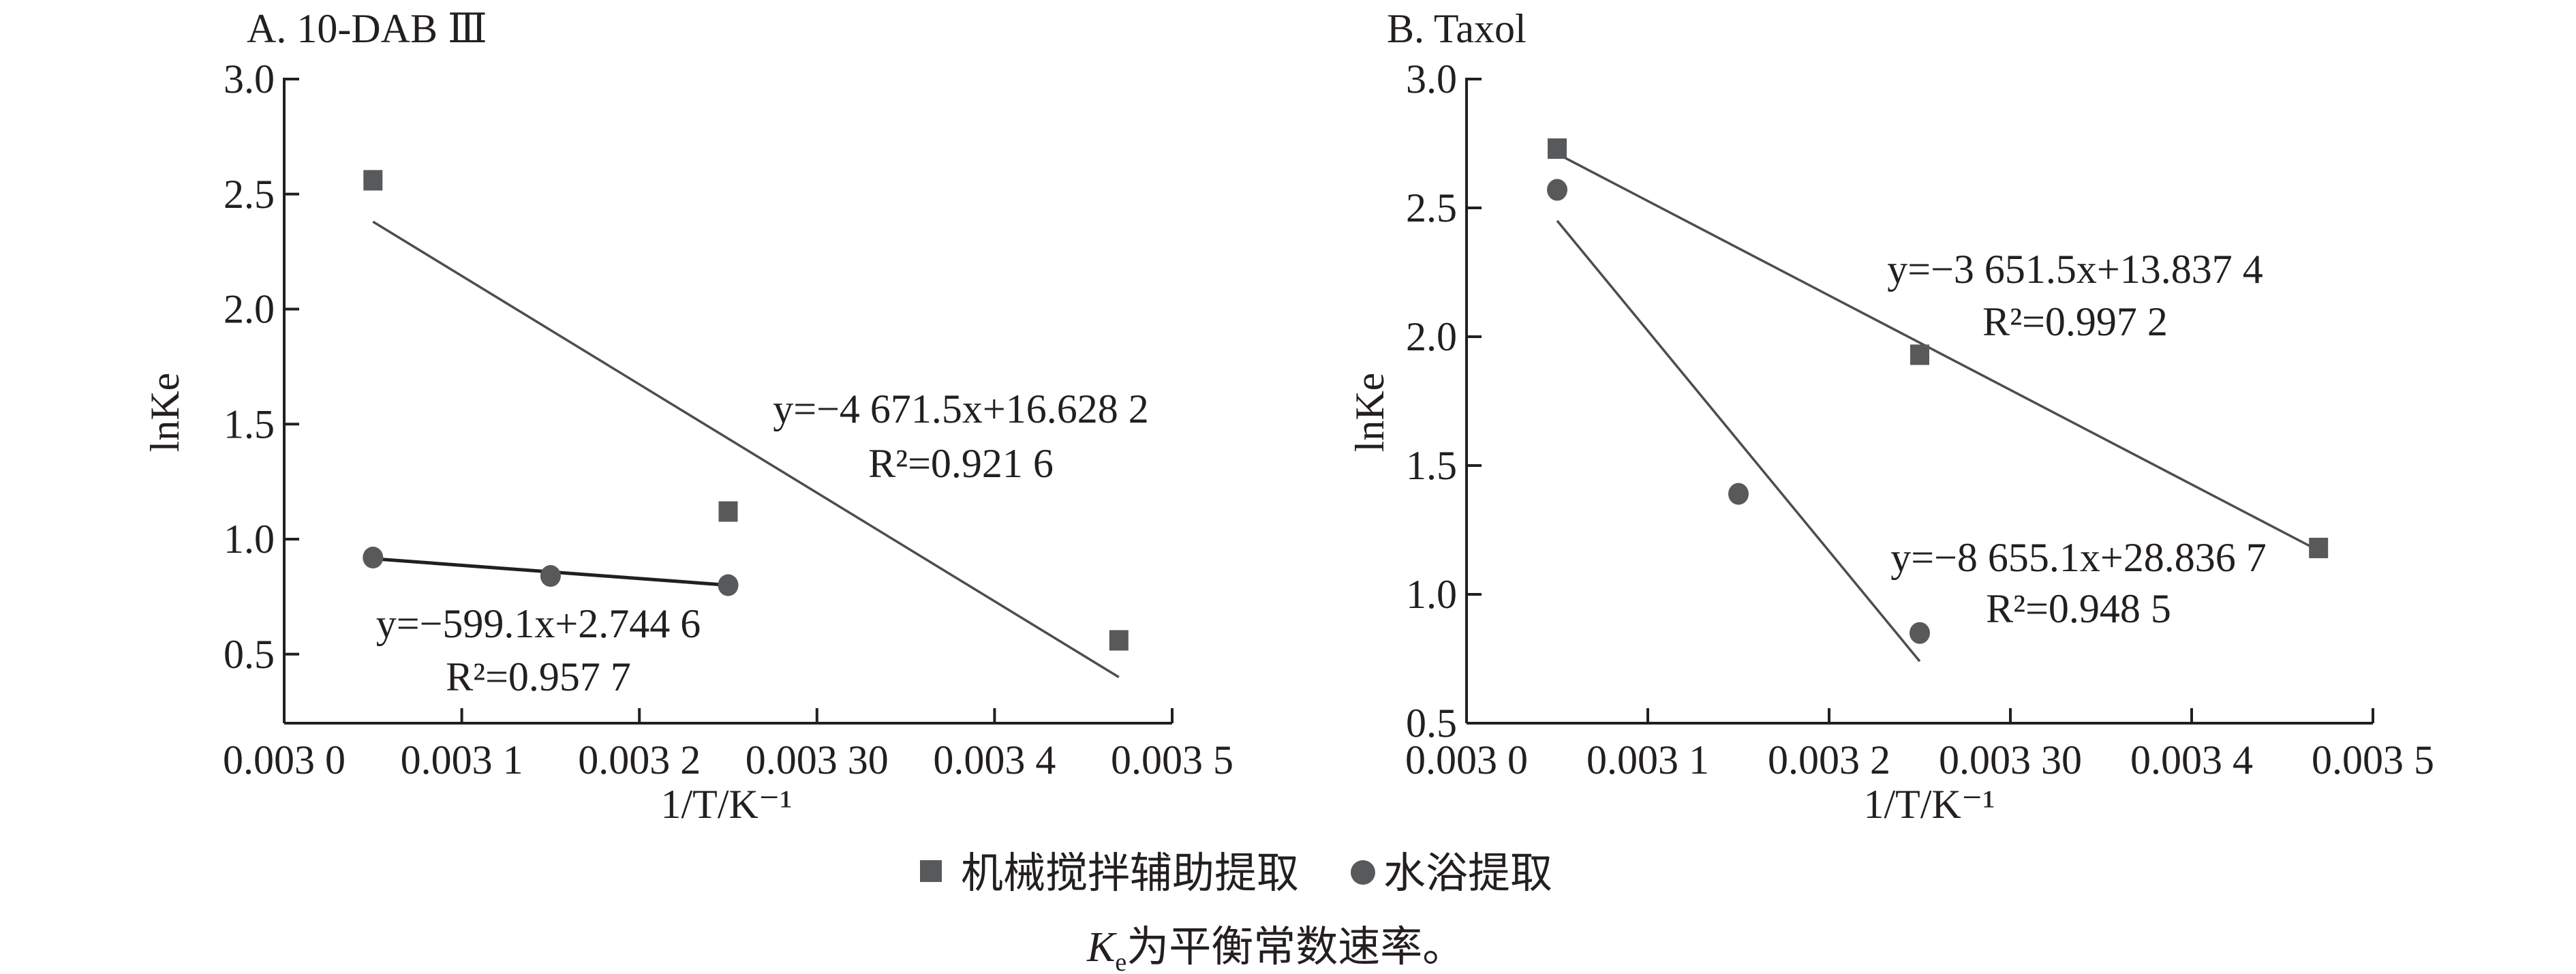  I want to click on caption-subscript: e, so click(1120, 961).